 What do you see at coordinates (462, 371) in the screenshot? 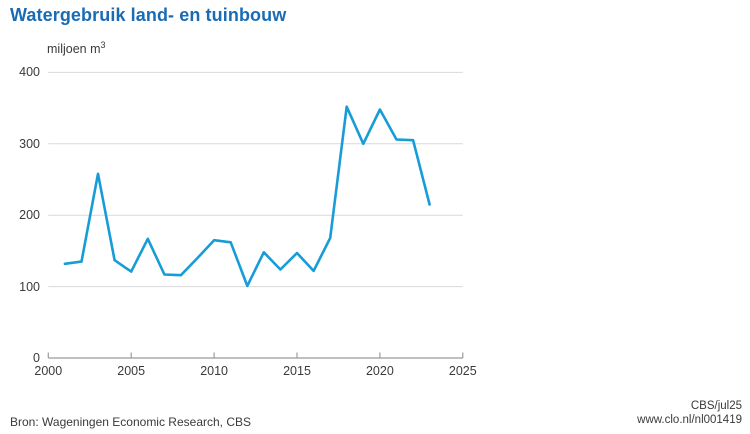
I see `x-tick-label: 2025` at bounding box center [462, 371].